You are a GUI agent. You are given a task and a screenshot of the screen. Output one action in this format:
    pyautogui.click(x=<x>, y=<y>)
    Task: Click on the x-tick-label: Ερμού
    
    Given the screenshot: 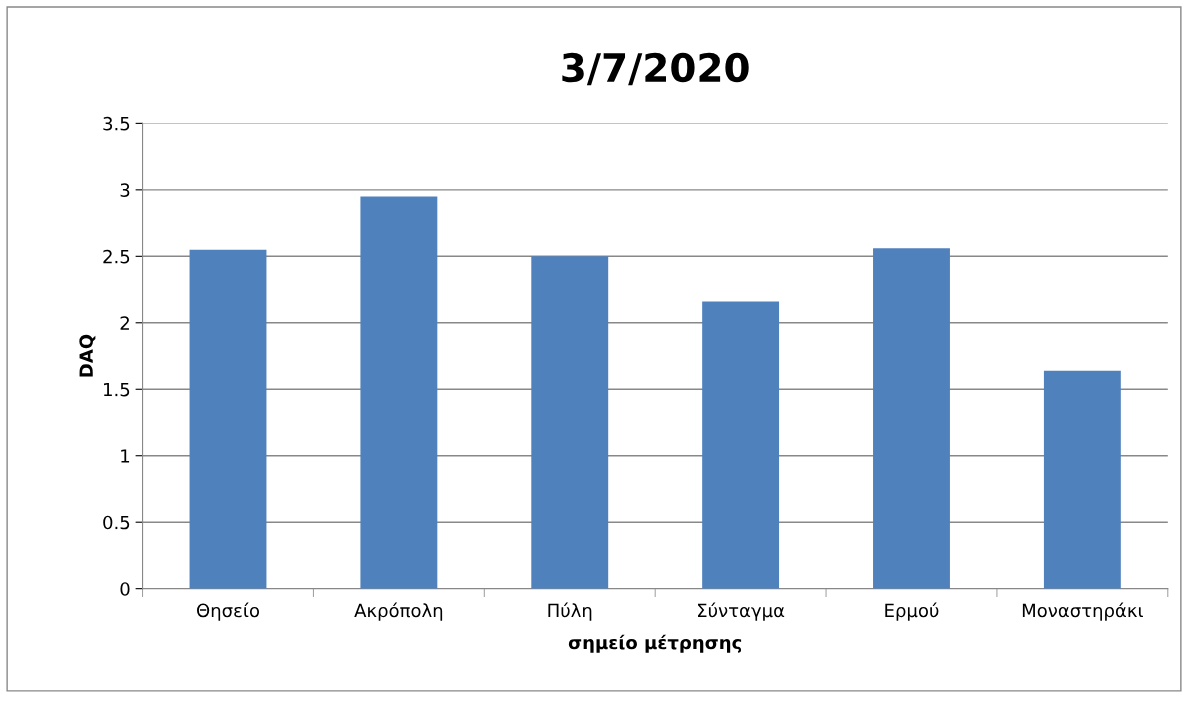 What is the action you would take?
    pyautogui.click(x=912, y=611)
    